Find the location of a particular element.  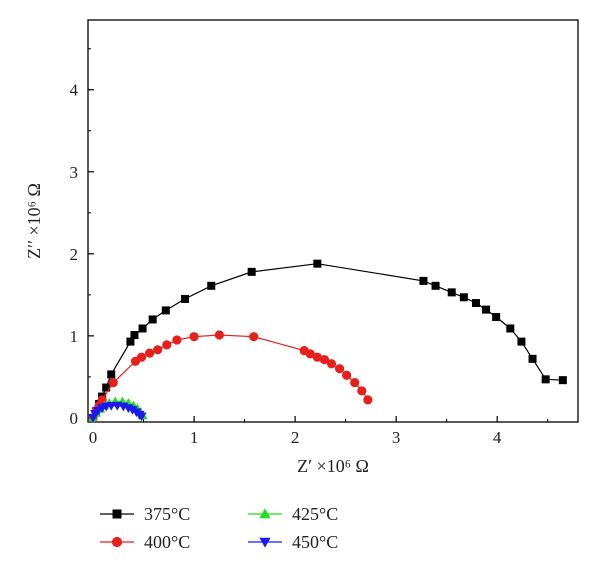

x-tick-label: 1 is located at coordinates (194, 437).